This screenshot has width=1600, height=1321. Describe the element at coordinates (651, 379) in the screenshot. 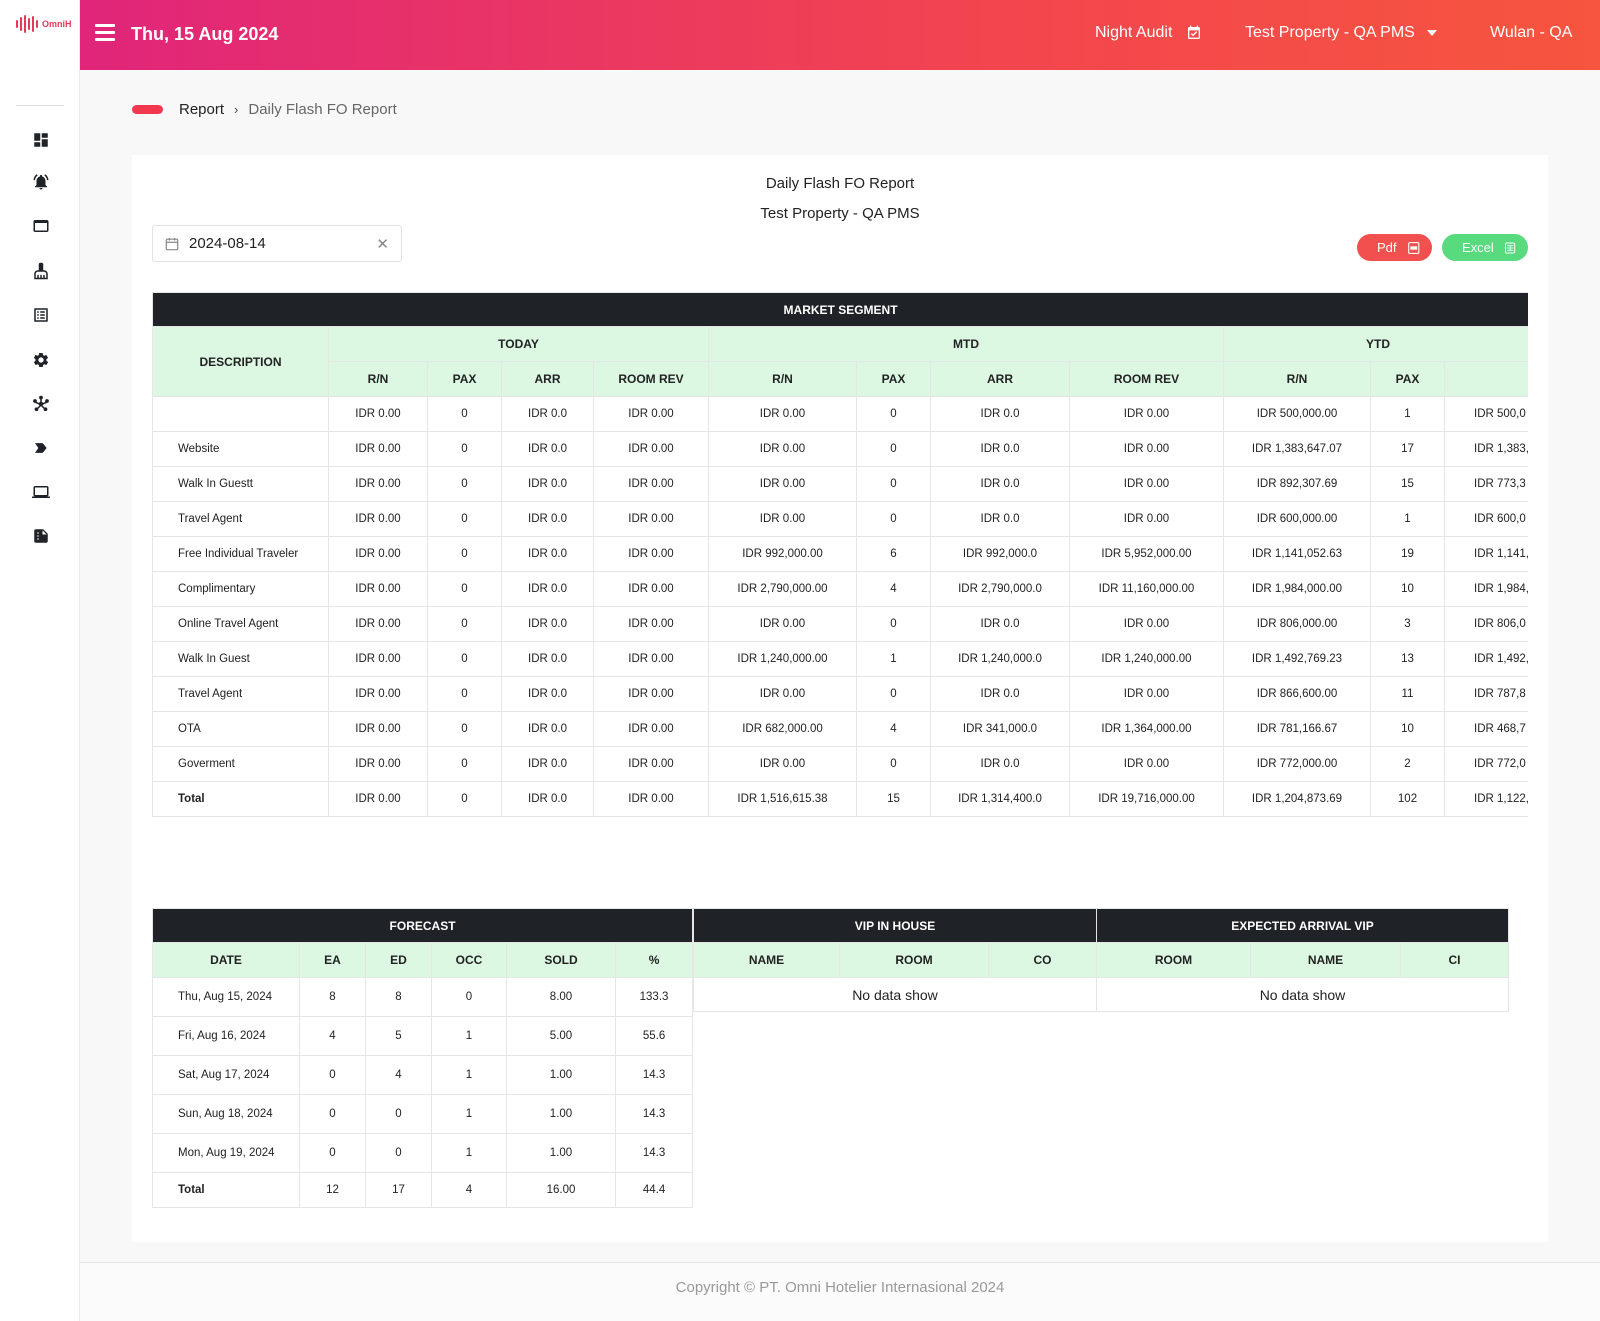

I see `column-header: ROOM REV` at that location.